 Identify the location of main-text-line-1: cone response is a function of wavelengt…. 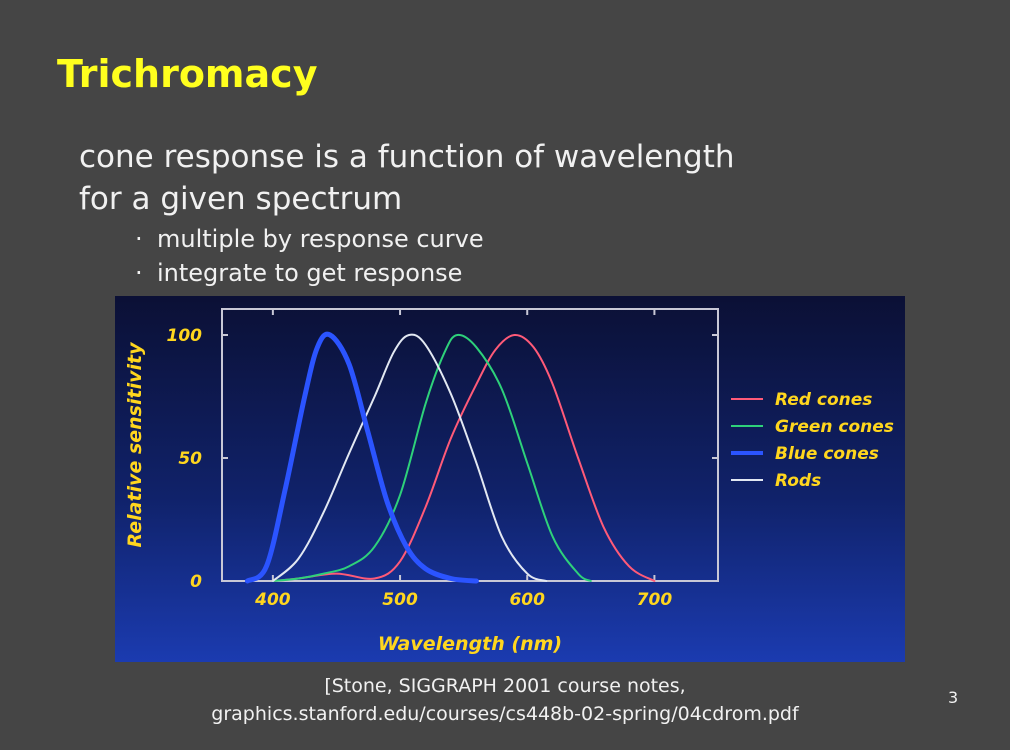
(407, 157).